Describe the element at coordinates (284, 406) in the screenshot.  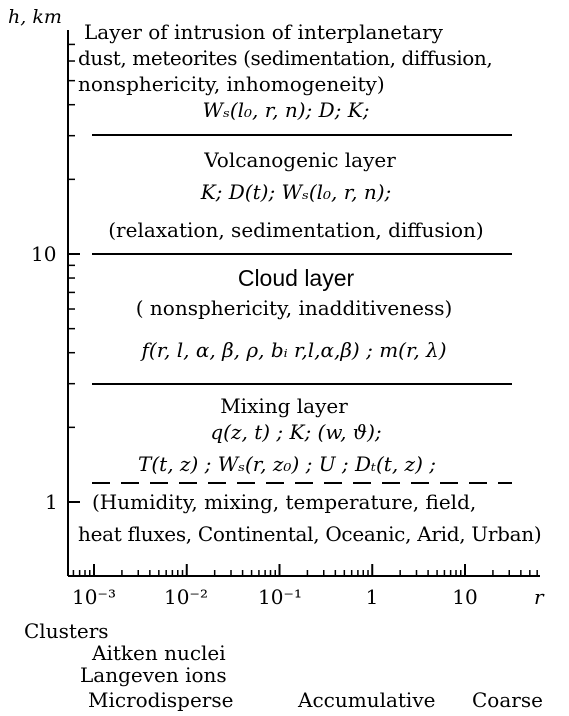
I see `mixing-title: Mixing layer` at that location.